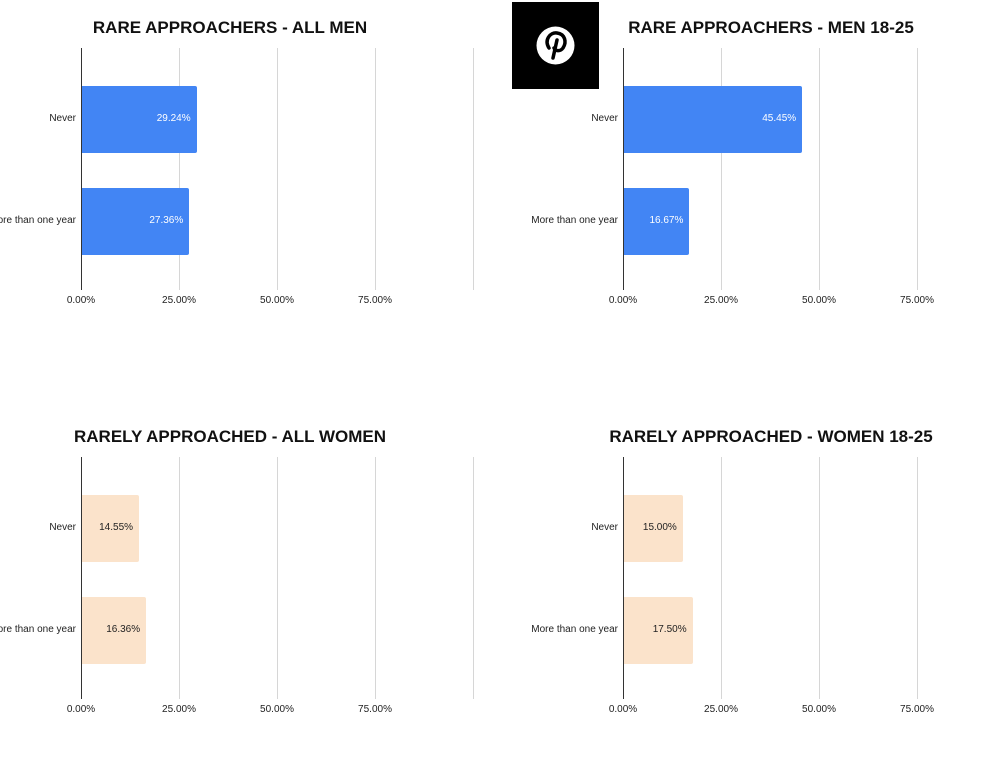 The image size is (1006, 783). What do you see at coordinates (173, 118) in the screenshot?
I see `data-label: 29.24%` at bounding box center [173, 118].